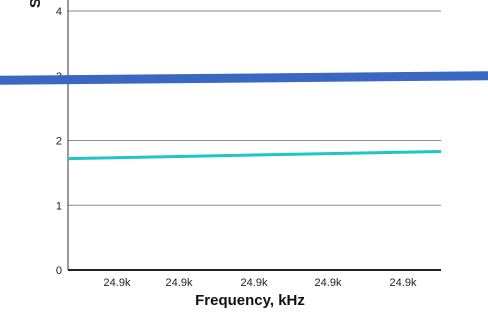  Describe the element at coordinates (117, 283) in the screenshot. I see `x-tick-label-0: 24.9k` at that location.